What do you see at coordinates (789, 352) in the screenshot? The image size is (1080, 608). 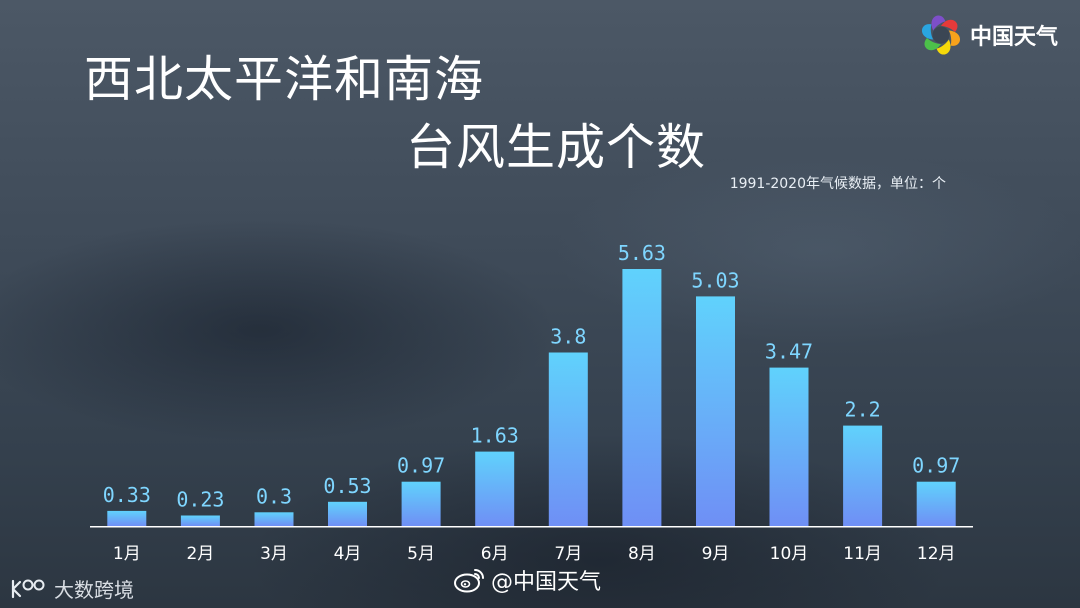 I see `value-label-10: 3.47` at bounding box center [789, 352].